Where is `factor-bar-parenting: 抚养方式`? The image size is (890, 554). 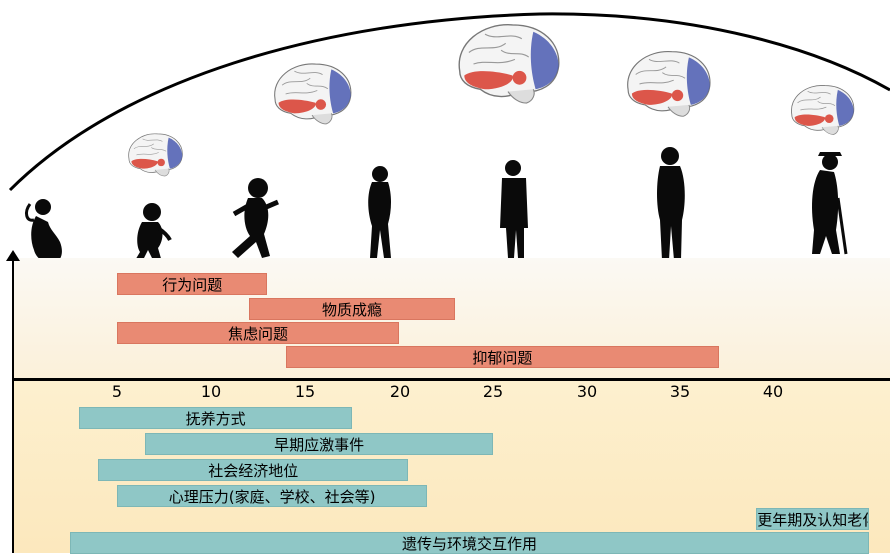 factor-bar-parenting: 抚养方式 is located at coordinates (215, 418).